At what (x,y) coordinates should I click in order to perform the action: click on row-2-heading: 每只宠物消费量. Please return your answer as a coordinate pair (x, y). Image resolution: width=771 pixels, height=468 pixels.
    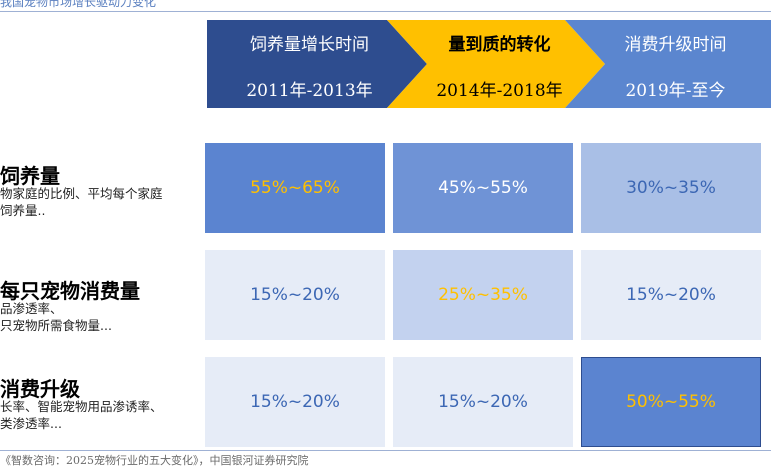
    Looking at the image, I should click on (70, 291).